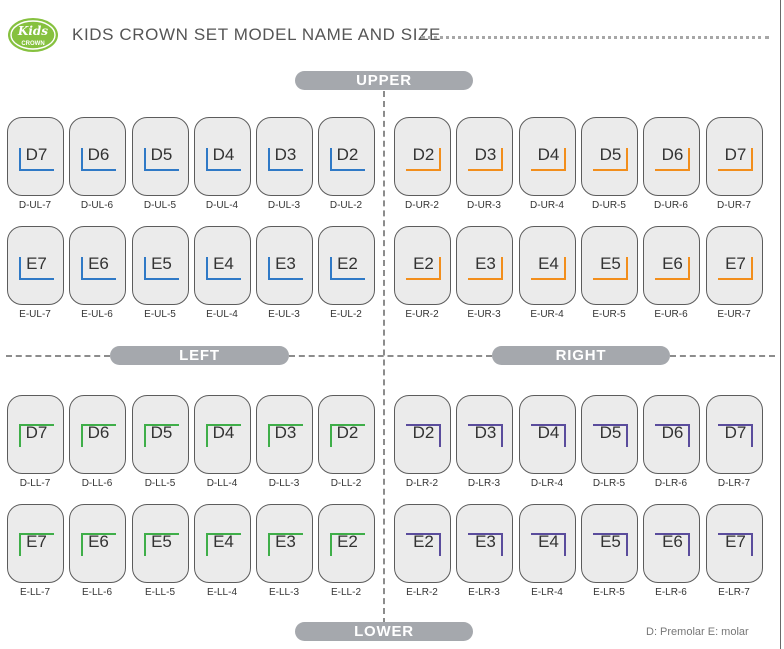 This screenshot has width=784, height=649. Describe the element at coordinates (97, 265) in the screenshot. I see `crown-card-e-ul-6: E6` at that location.